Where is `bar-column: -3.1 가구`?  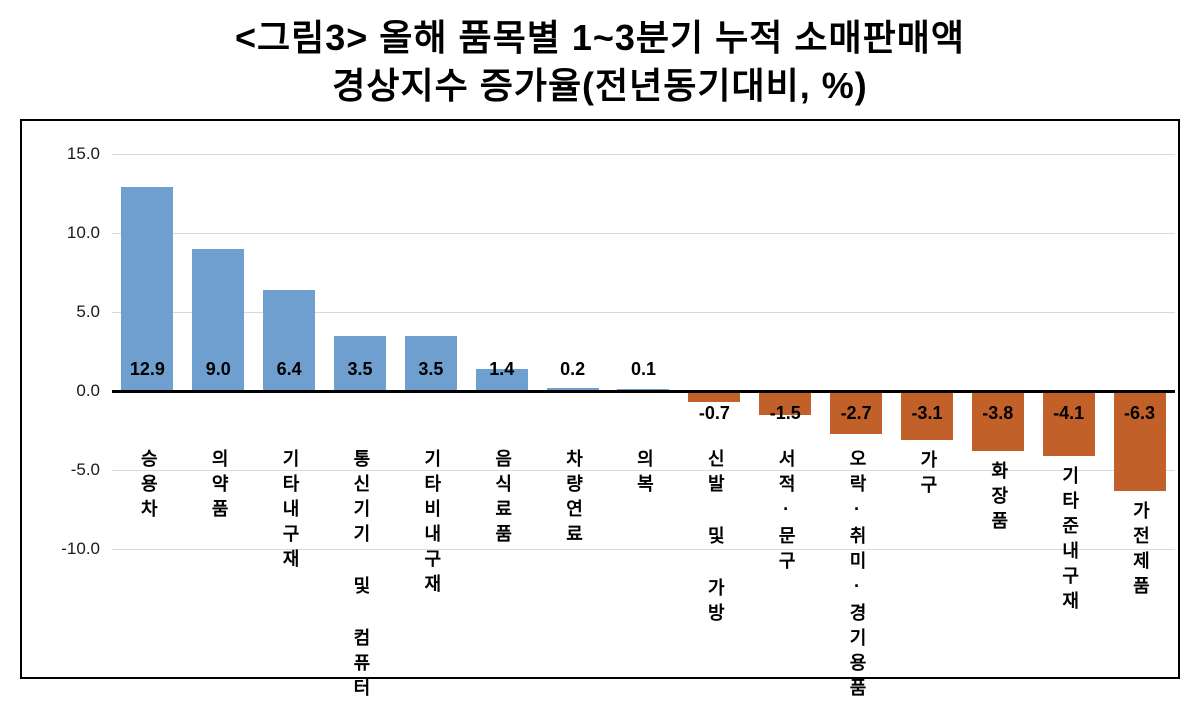
bar-column: -3.1 가구 is located at coordinates (927, 399).